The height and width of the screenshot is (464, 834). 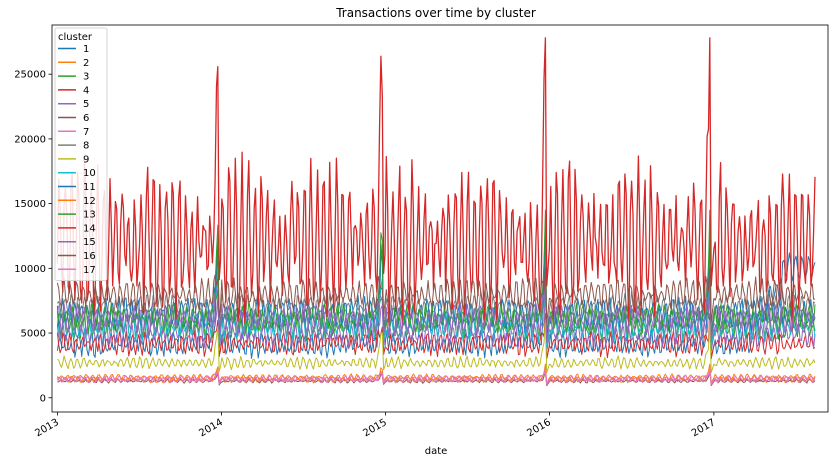 What do you see at coordinates (81, 154) in the screenshot?
I see `legend-box` at bounding box center [81, 154].